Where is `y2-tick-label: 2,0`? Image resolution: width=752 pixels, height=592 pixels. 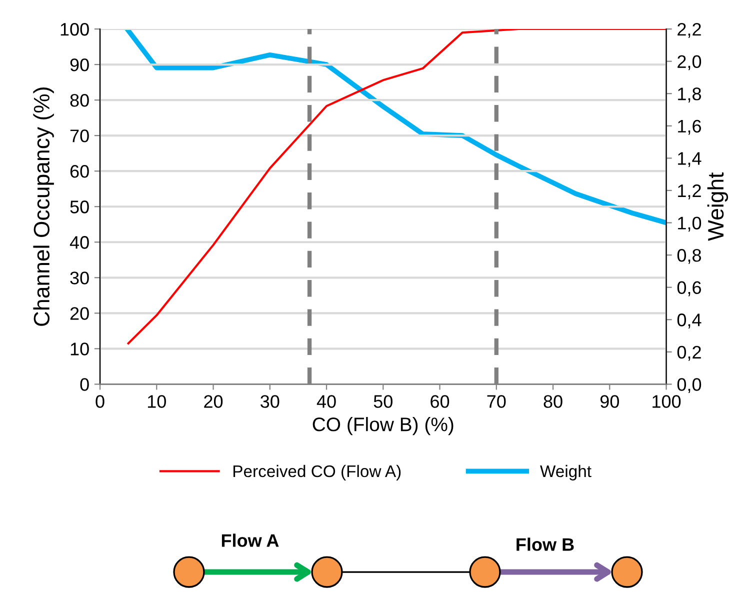 y2-tick-label: 2,0 is located at coordinates (690, 62).